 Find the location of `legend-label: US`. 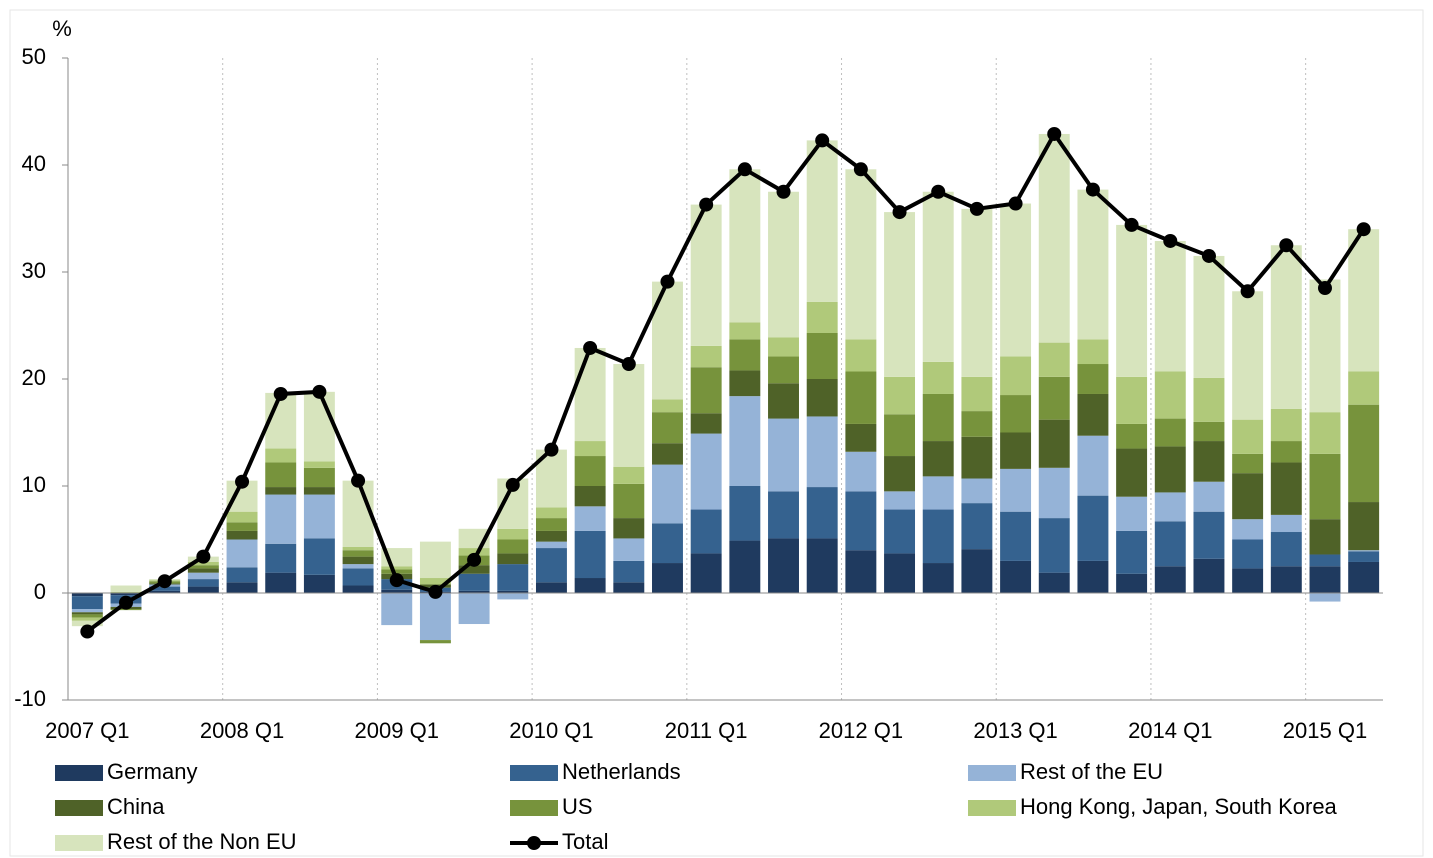

legend-label: US is located at coordinates (577, 806).